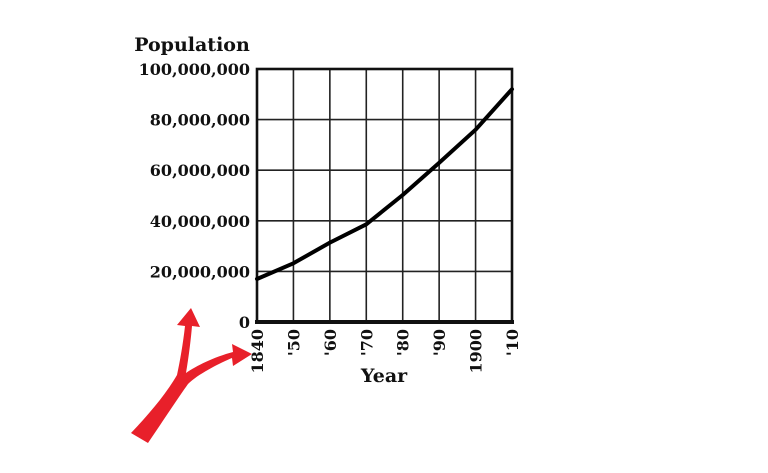  What do you see at coordinates (257, 351) in the screenshot?
I see `x-tick-label-0: 1840` at bounding box center [257, 351].